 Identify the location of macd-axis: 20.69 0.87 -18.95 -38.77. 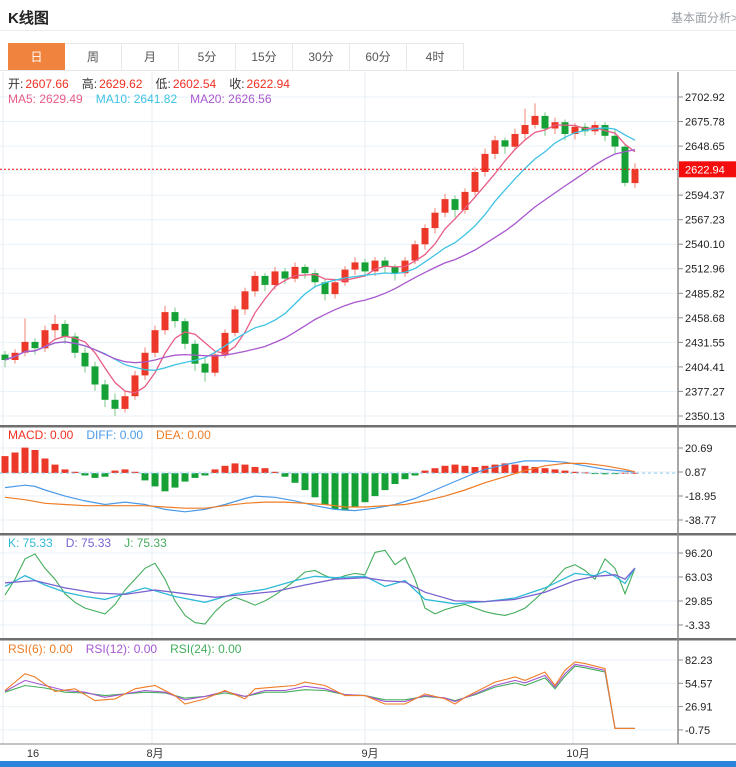
(697, 485).